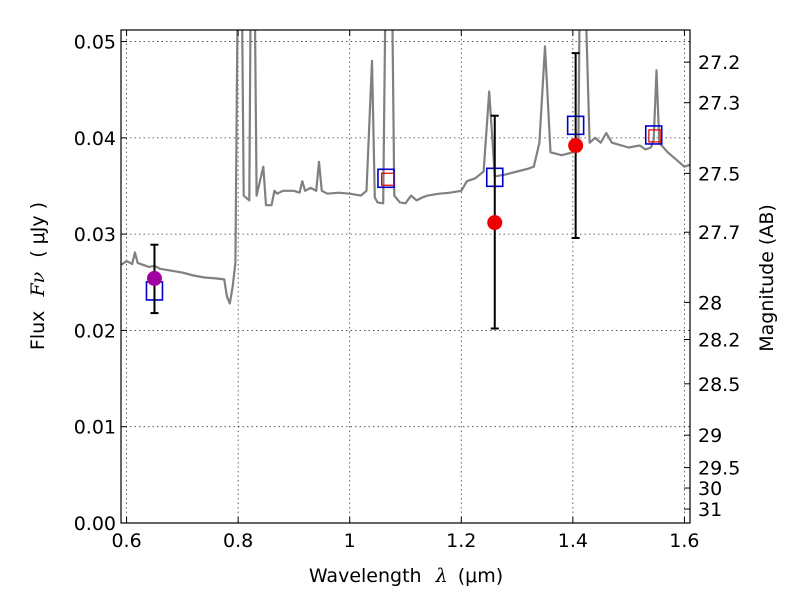  What do you see at coordinates (95, 331) in the screenshot?
I see `y-tick-label: 0.02` at bounding box center [95, 331].